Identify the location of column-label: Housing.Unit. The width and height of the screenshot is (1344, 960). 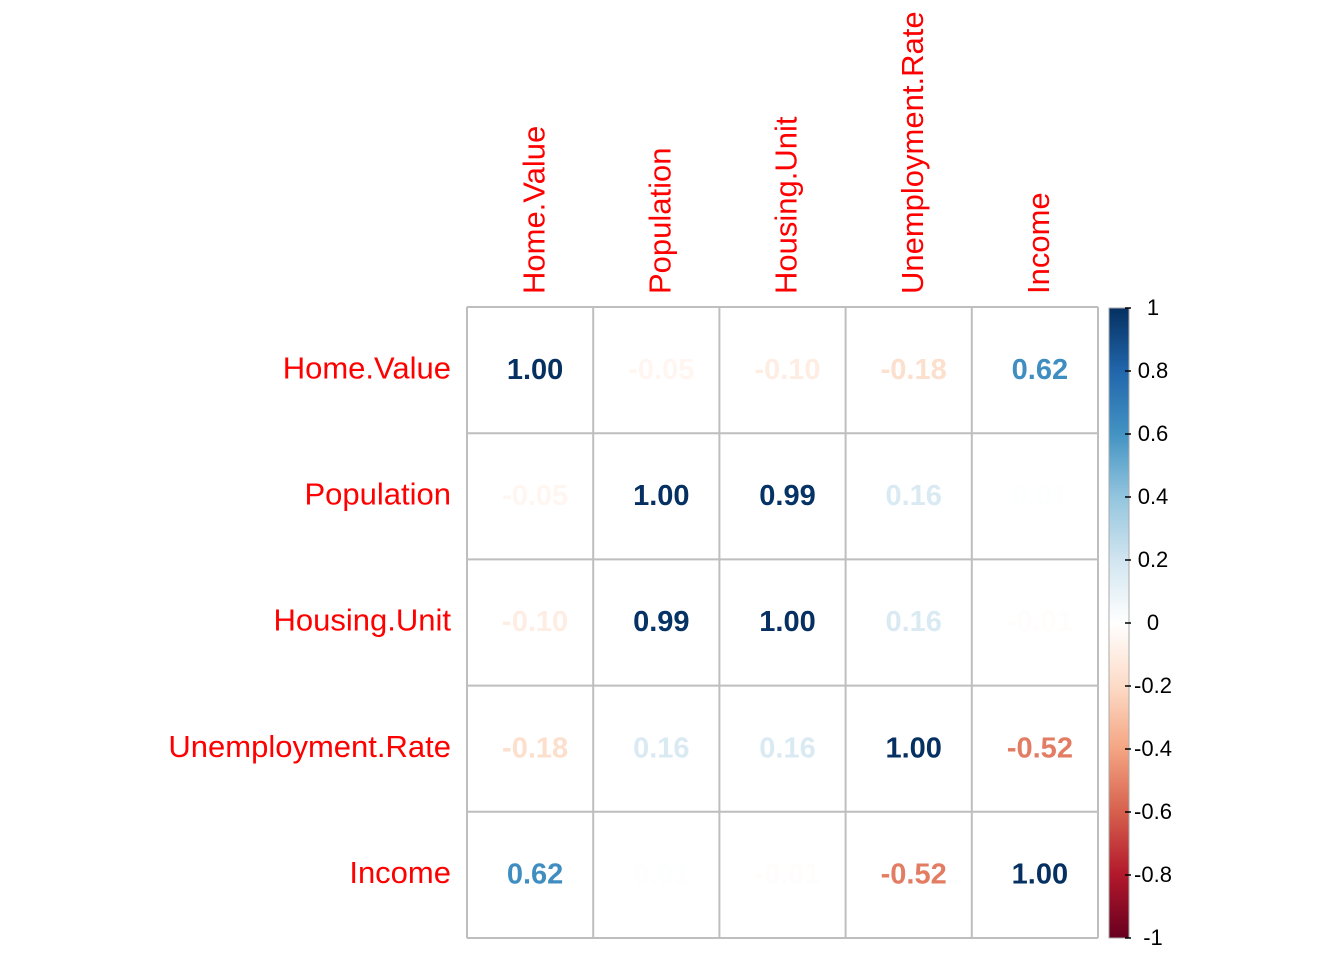
(786, 205).